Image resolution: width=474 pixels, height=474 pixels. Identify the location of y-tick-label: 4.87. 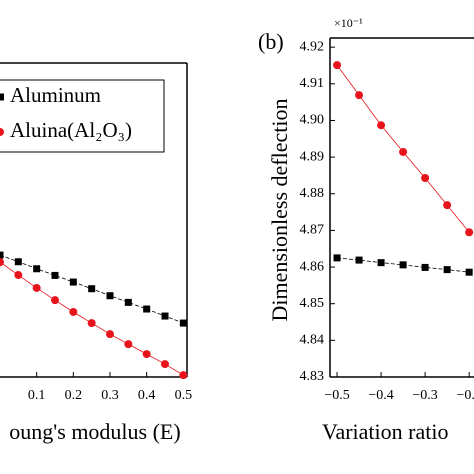
(312, 230).